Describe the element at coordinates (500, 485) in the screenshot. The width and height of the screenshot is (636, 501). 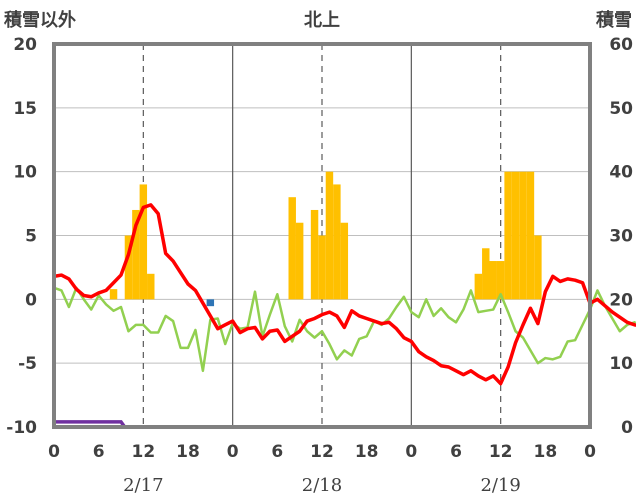
I see `date-label: 2/19` at that location.